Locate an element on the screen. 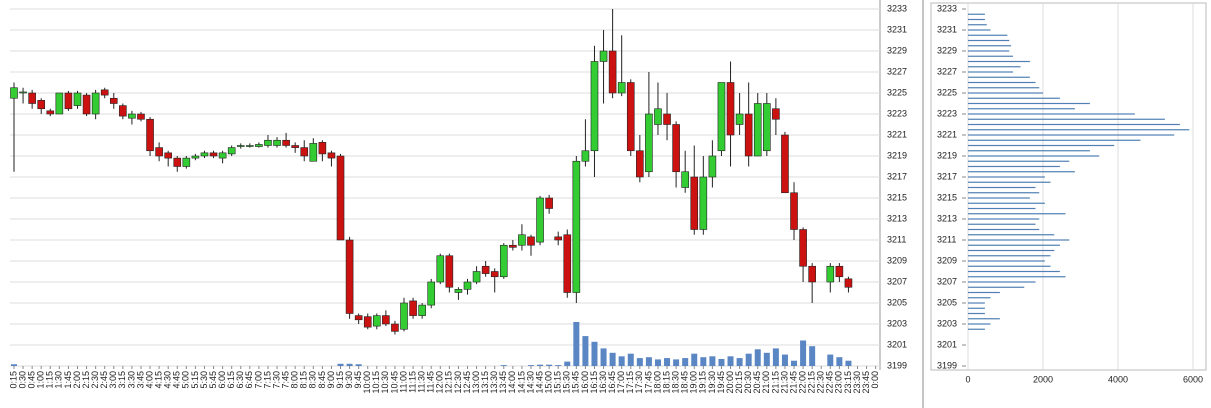 Image resolution: width=1211 pixels, height=408 pixels. x-tick-label: 19:30 is located at coordinates (712, 382).